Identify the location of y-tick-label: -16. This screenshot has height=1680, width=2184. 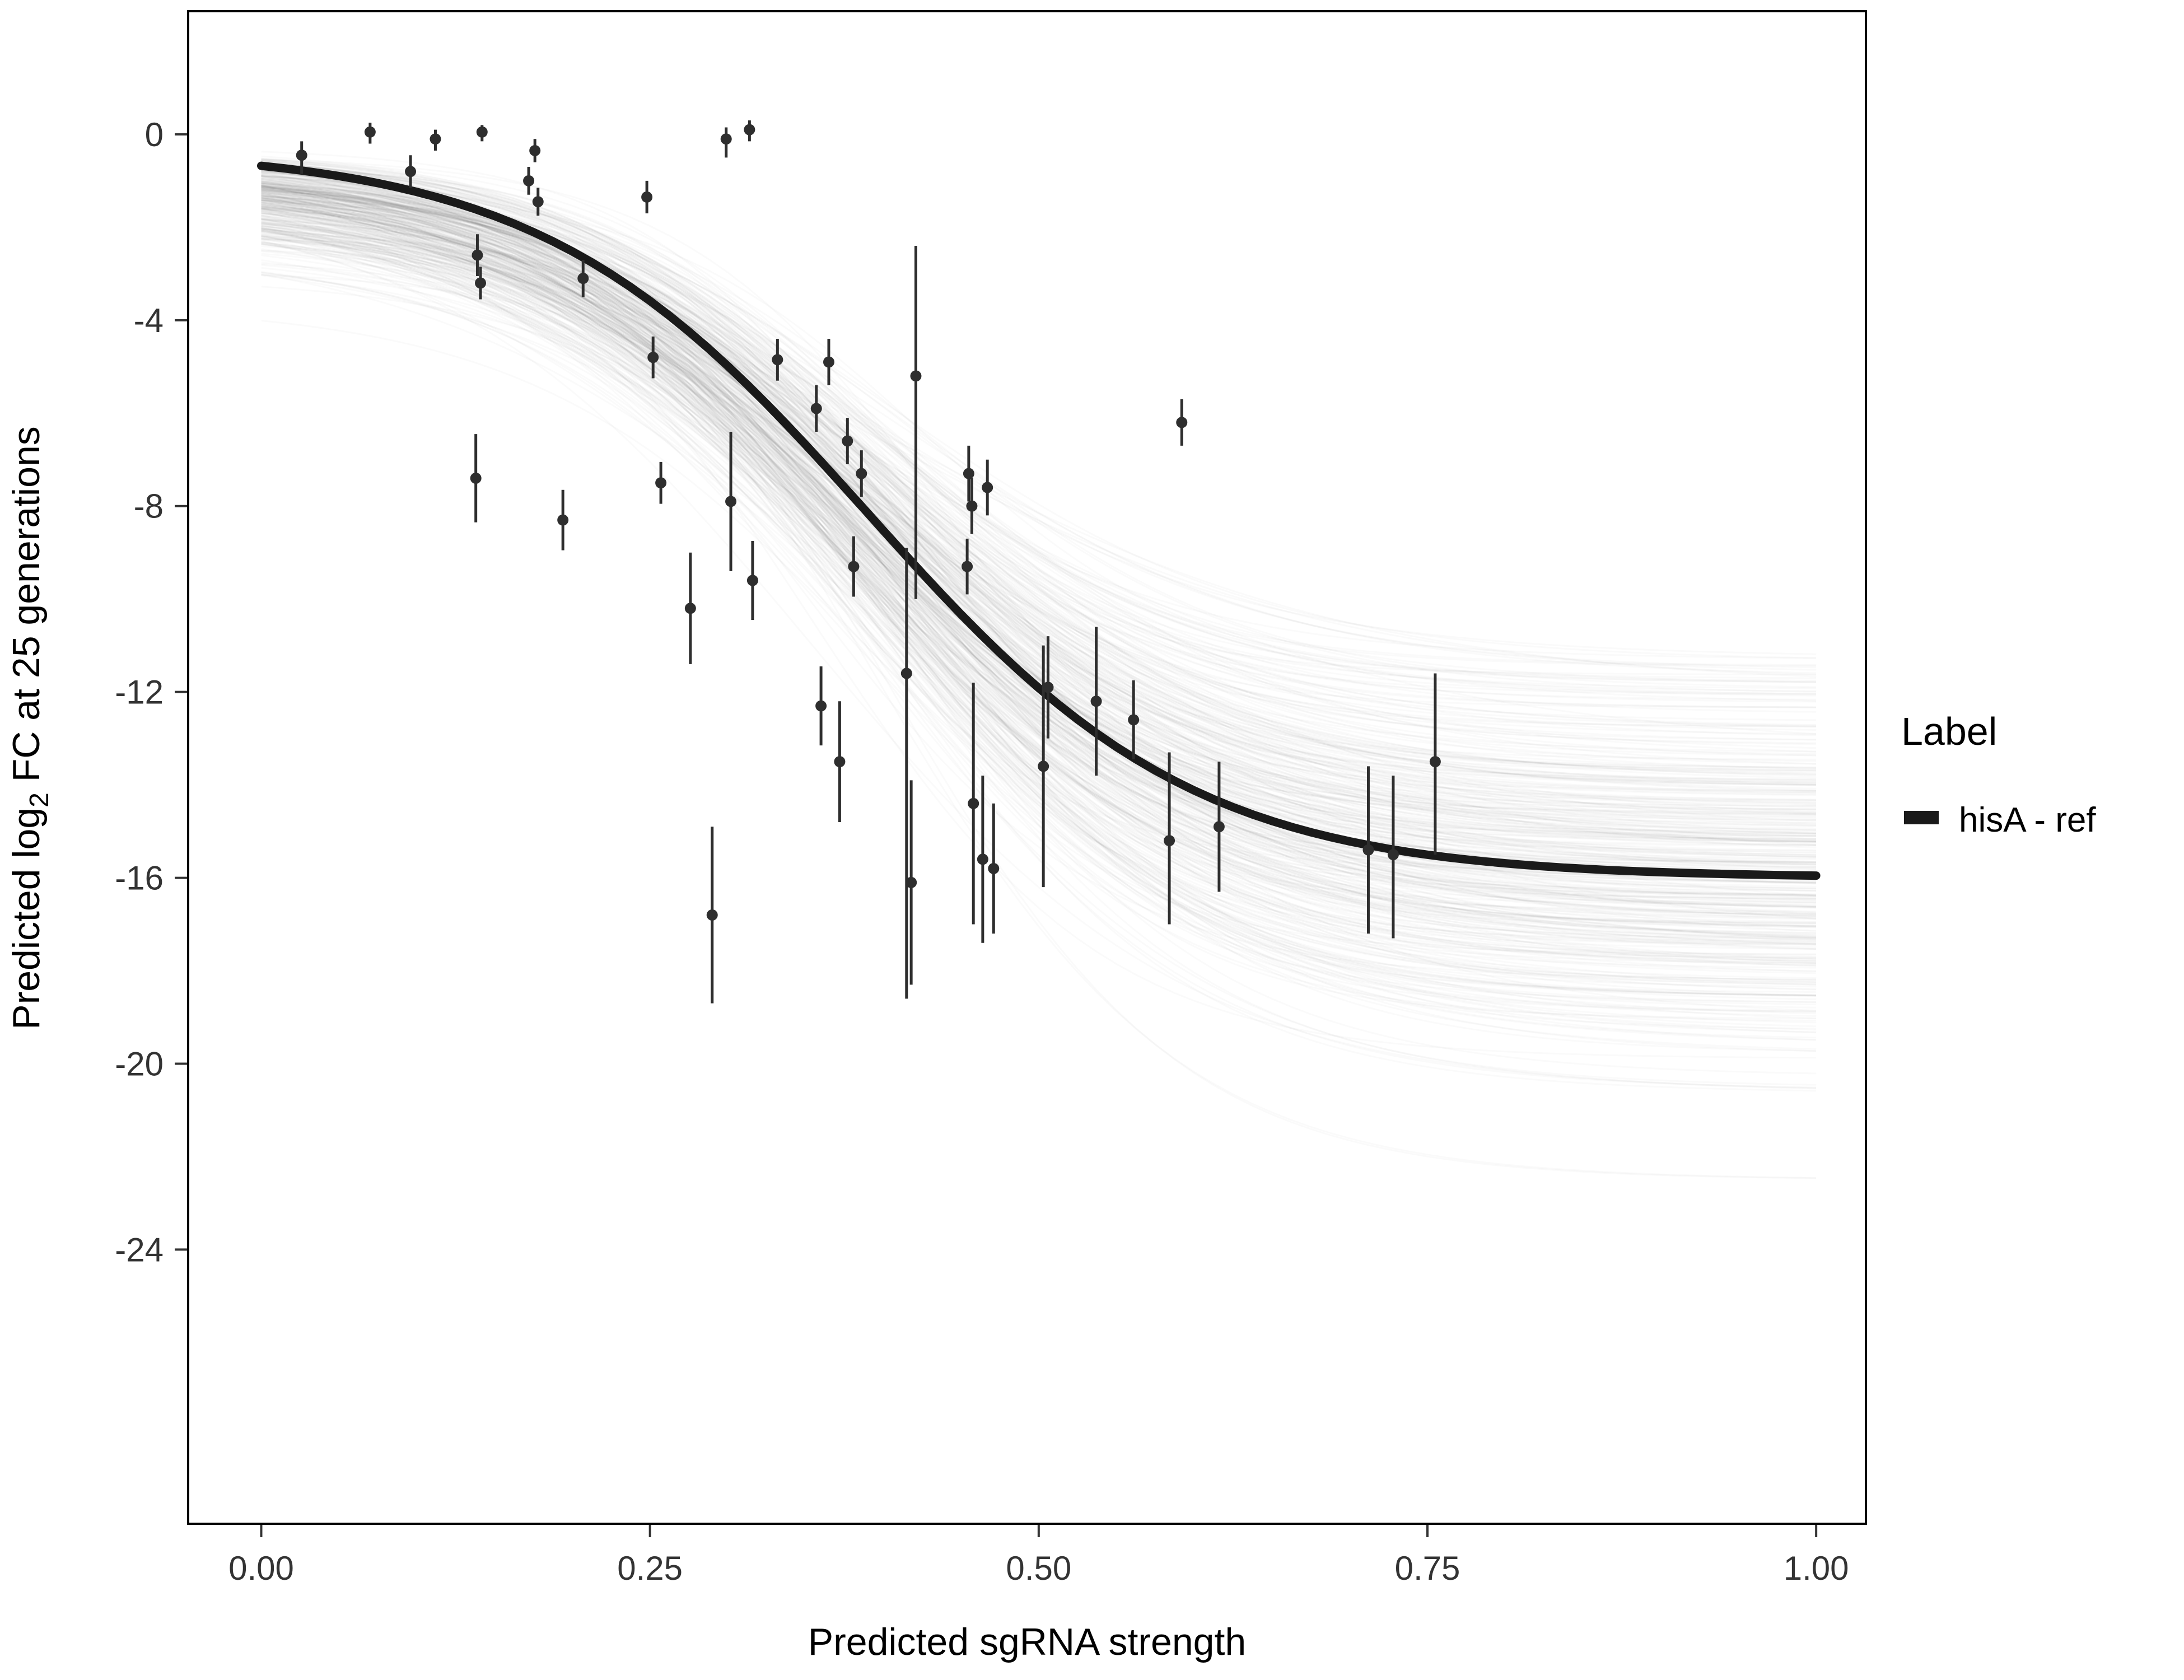
(140, 879).